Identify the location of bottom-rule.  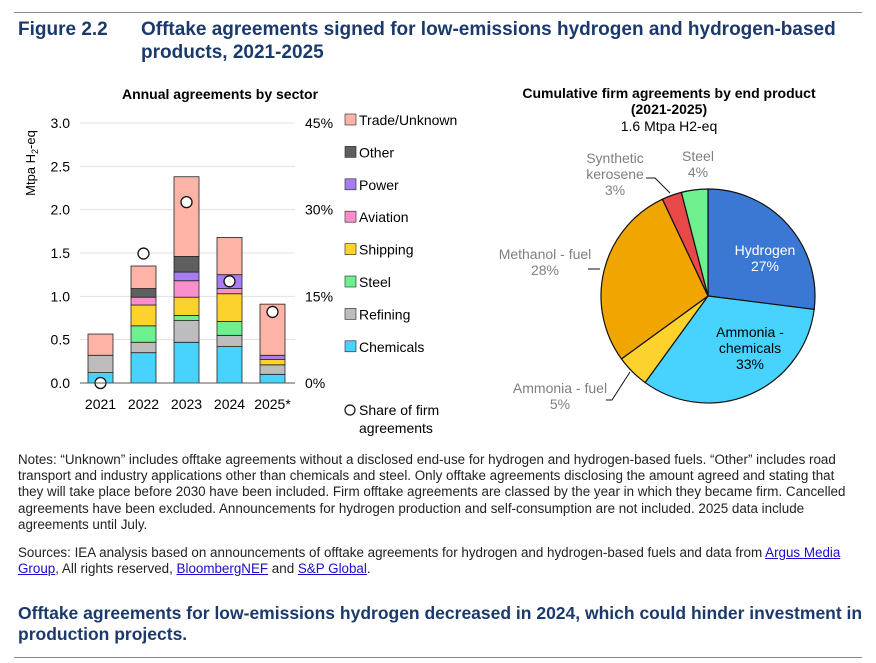
(438, 657).